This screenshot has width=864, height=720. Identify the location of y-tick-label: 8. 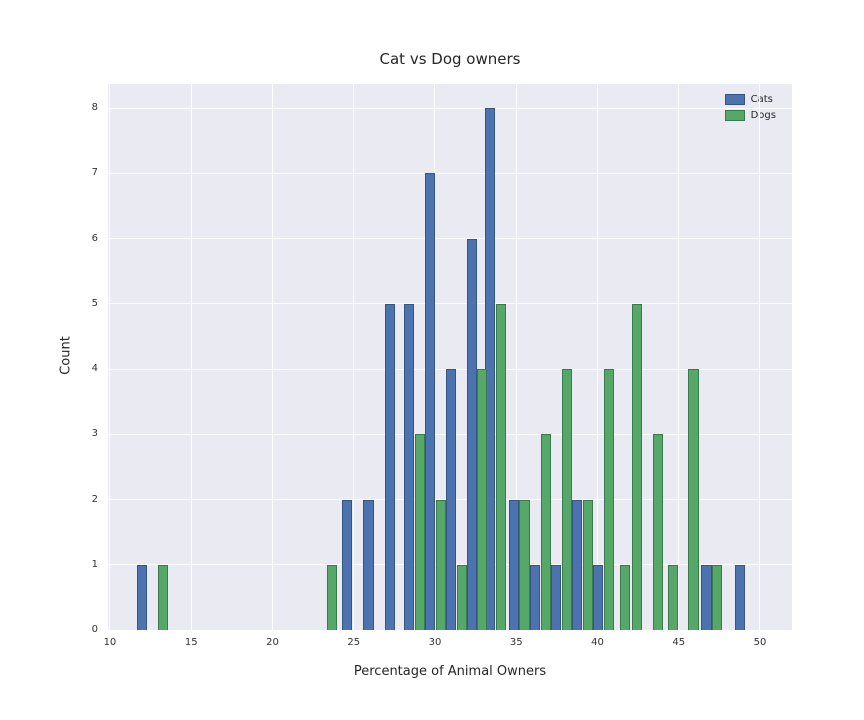
(94, 108).